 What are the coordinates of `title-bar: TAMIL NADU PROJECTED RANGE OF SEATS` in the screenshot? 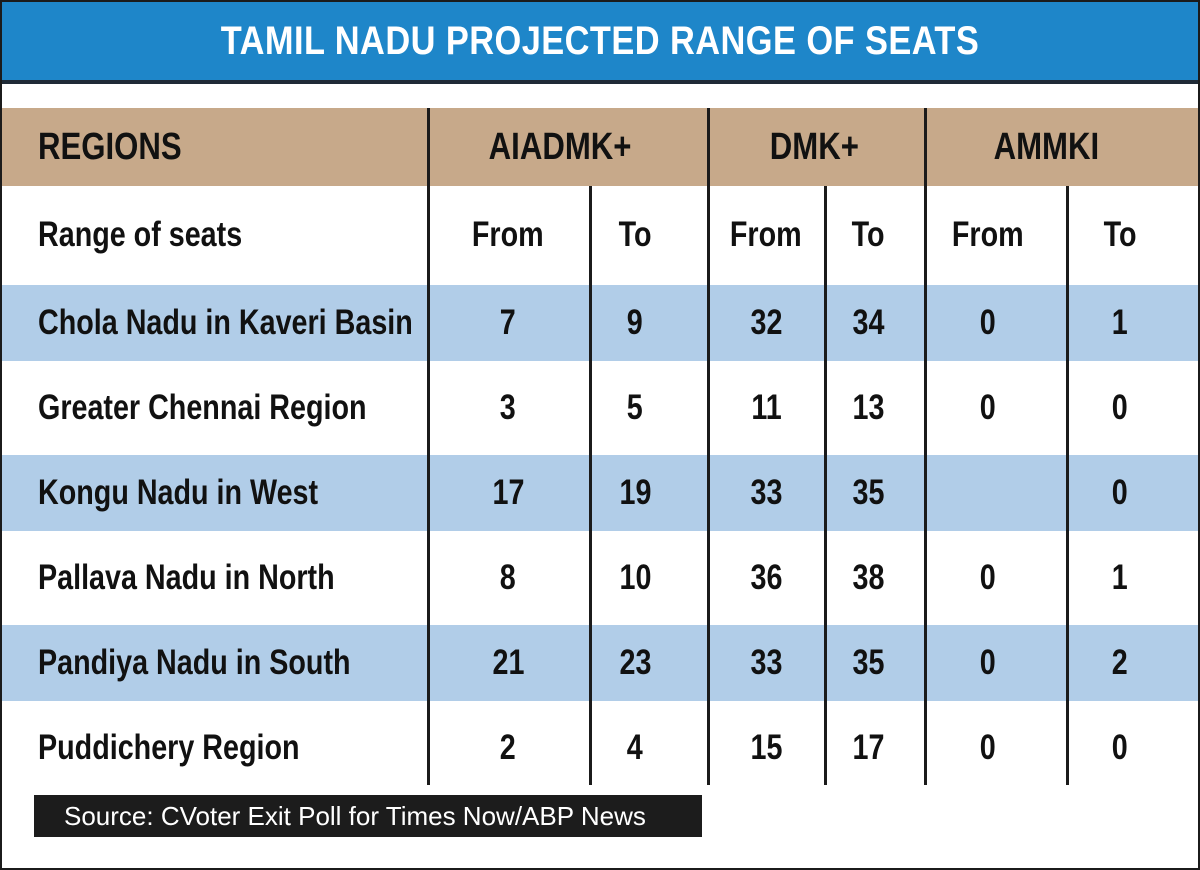 It's located at (600, 43).